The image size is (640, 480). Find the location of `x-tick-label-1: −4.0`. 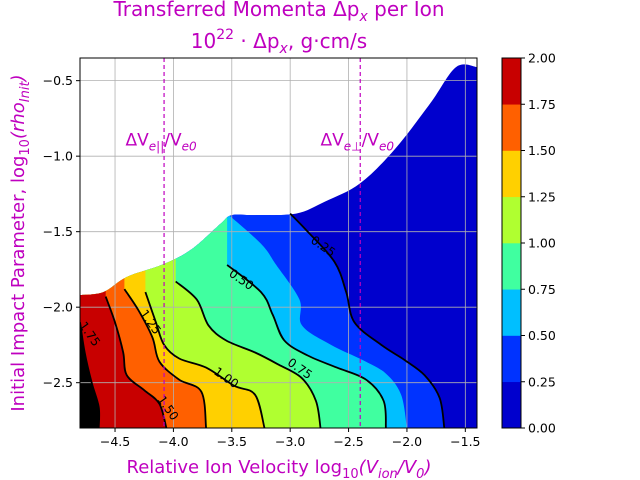

x-tick-label-1: −4.0 is located at coordinates (173, 441).